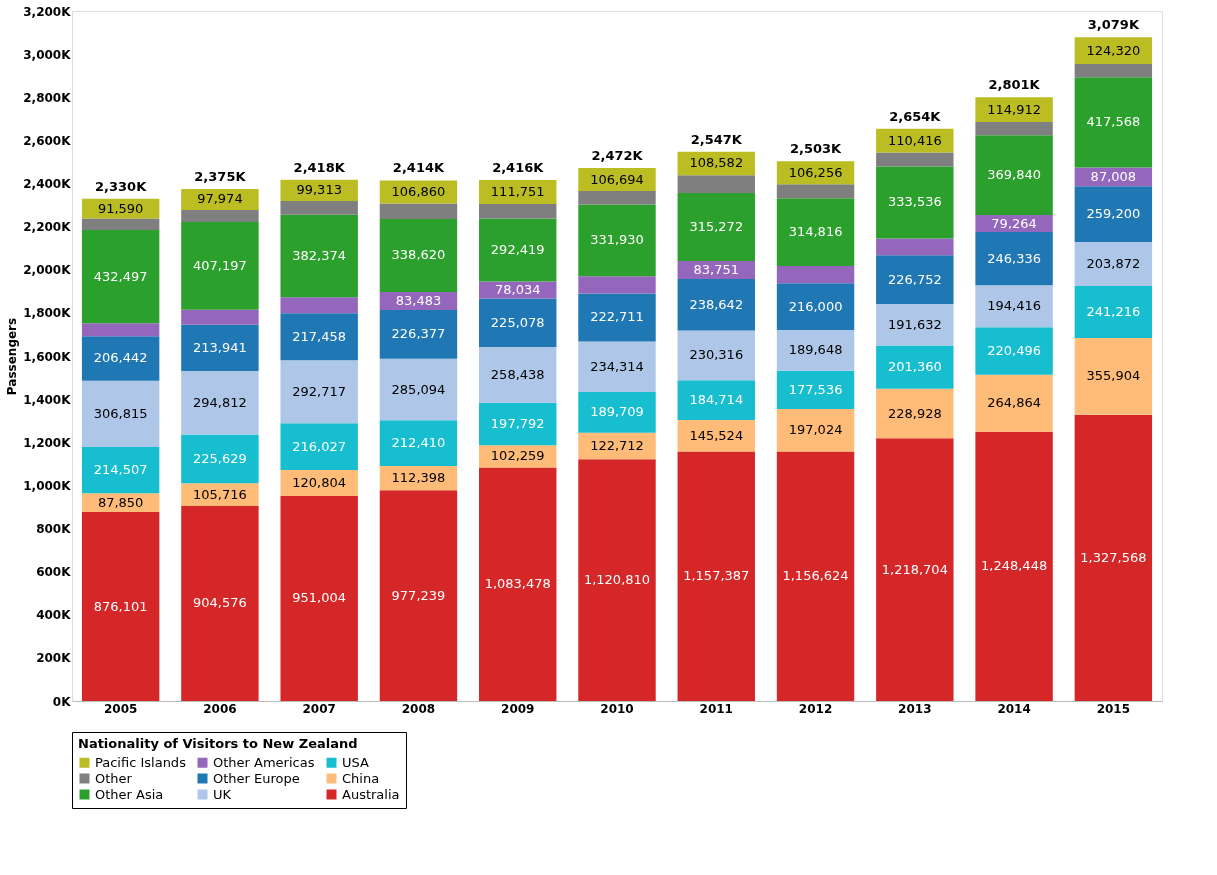  Describe the element at coordinates (120, 358) in the screenshot. I see `data-label: 206,442` at that location.